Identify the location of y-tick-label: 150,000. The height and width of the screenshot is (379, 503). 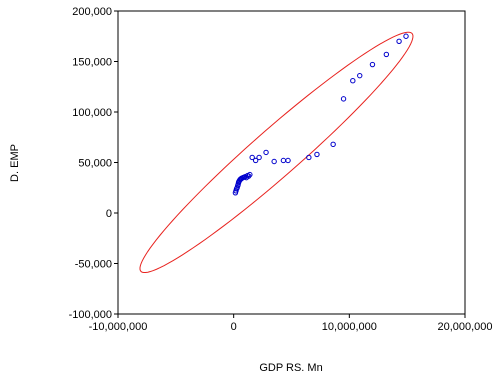
(92, 63).